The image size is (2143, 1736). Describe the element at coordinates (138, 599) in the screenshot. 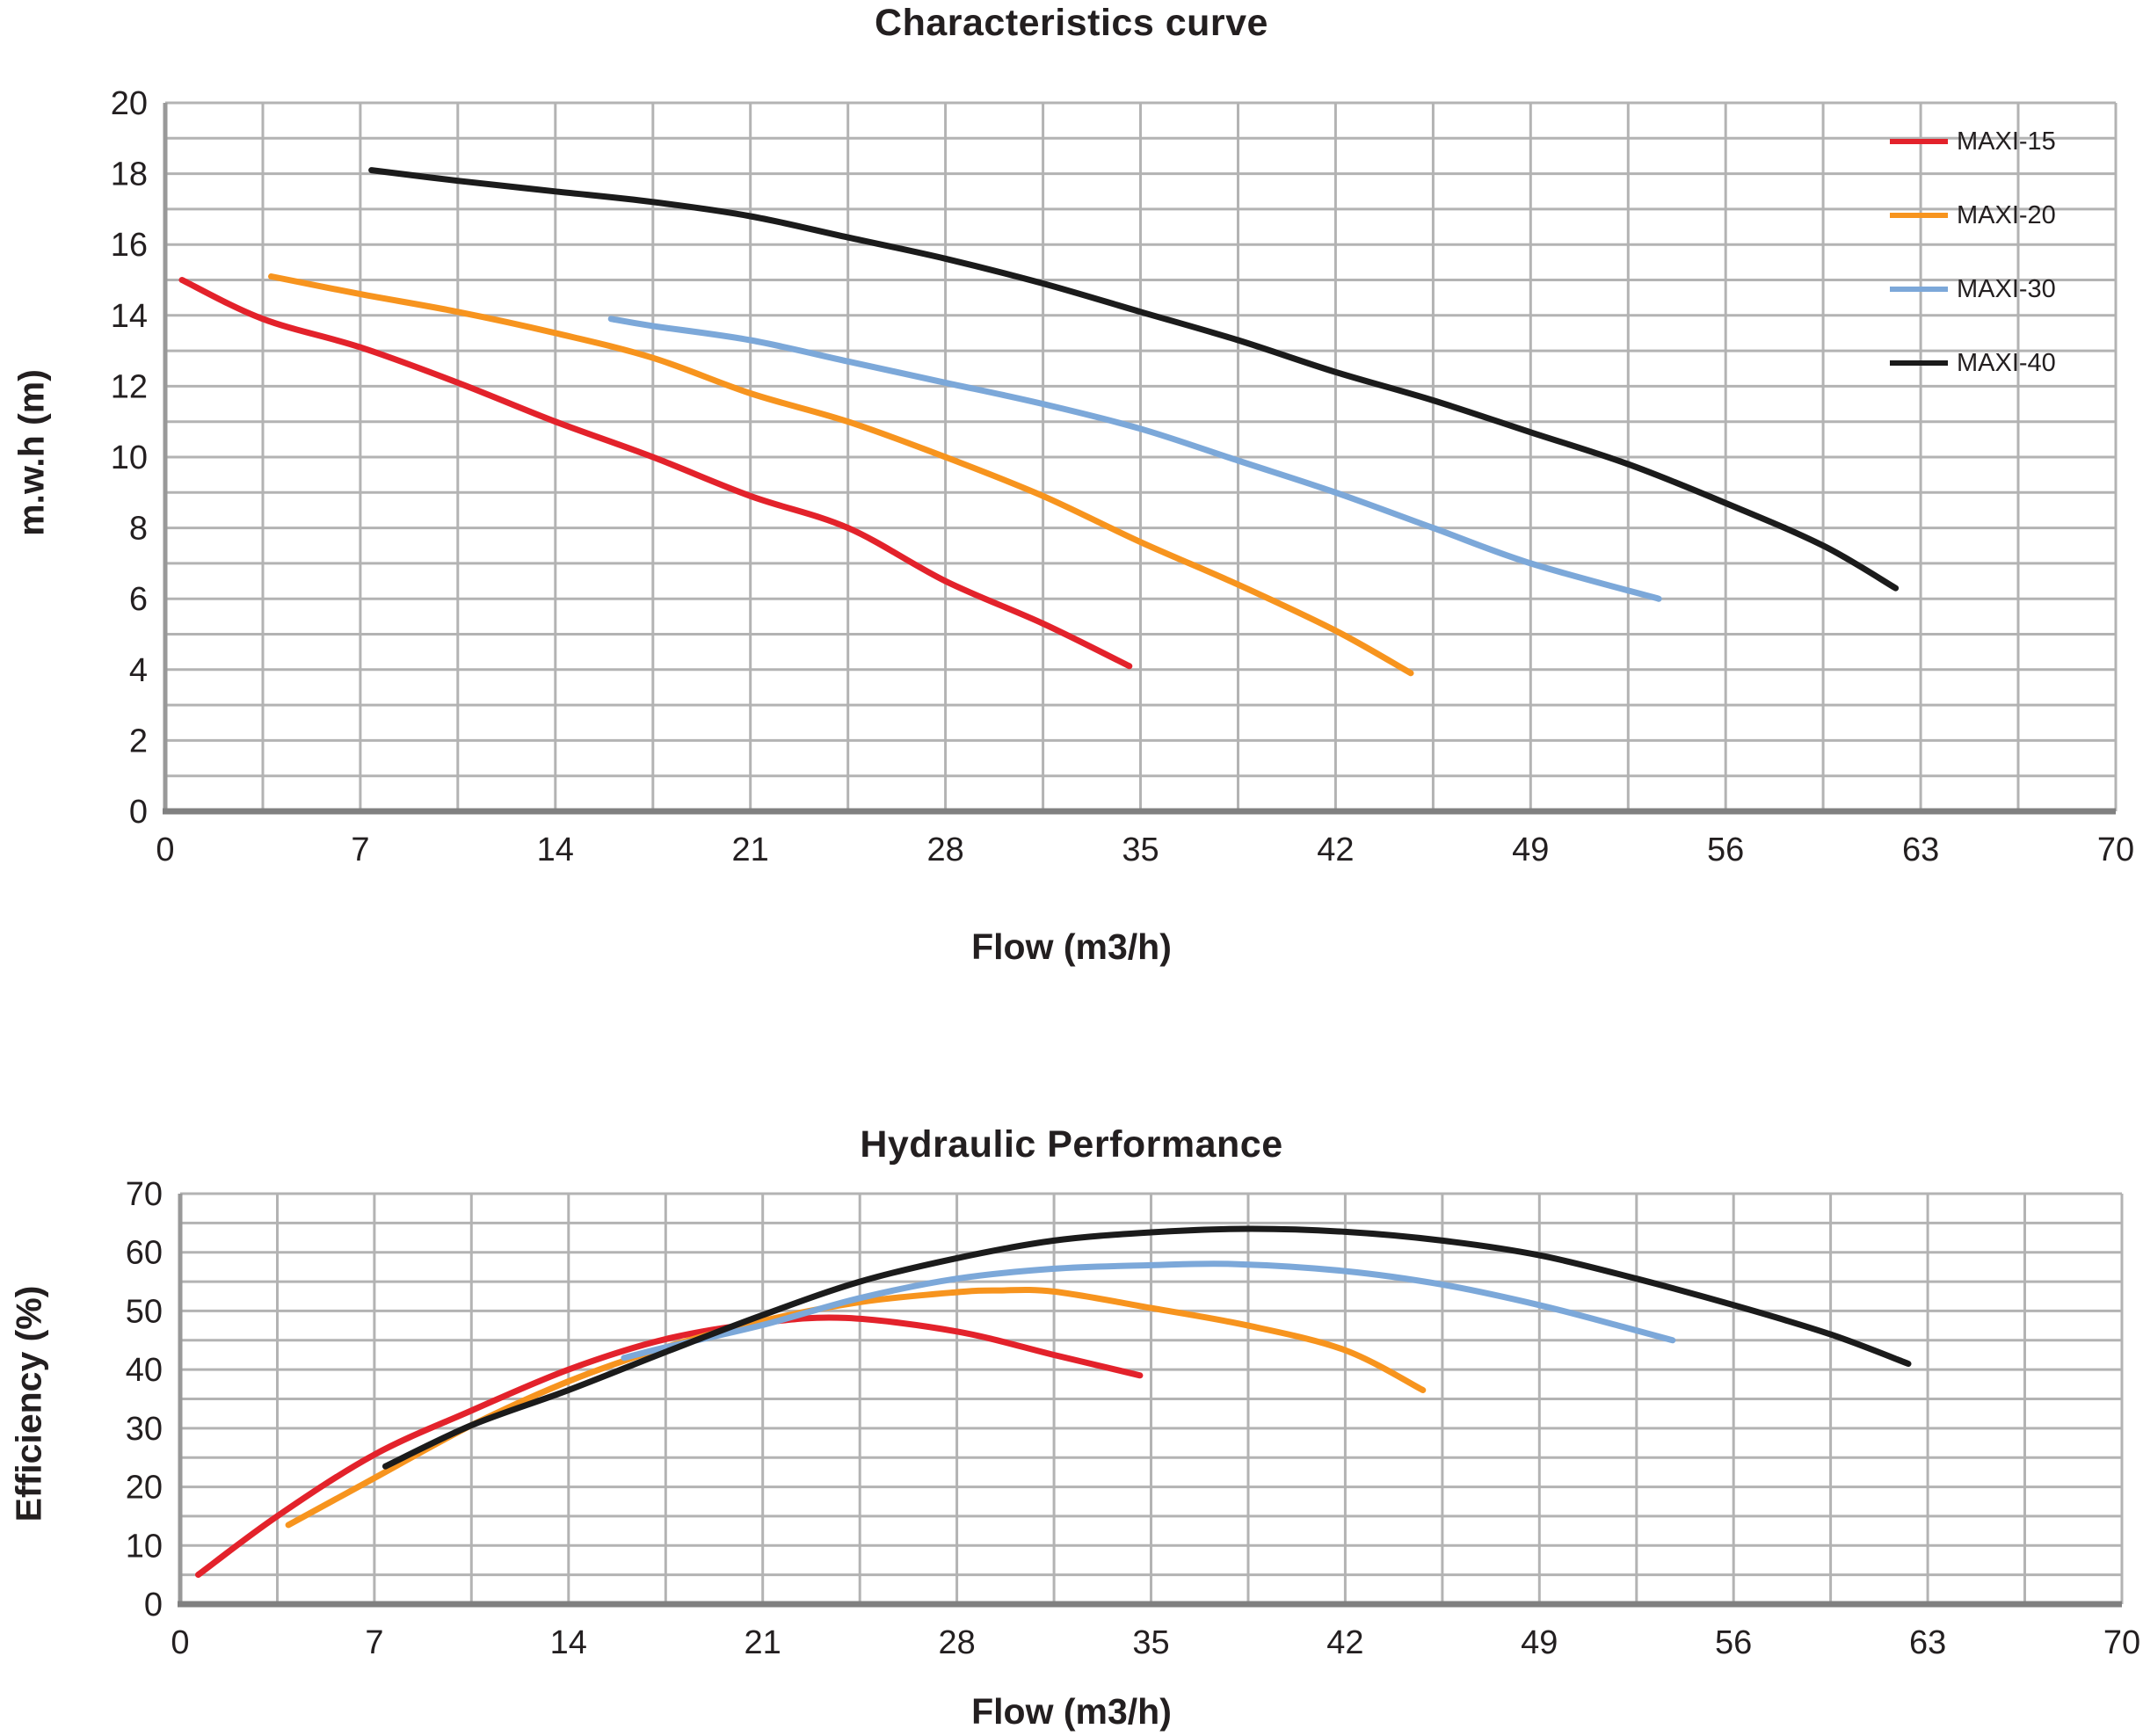

I see `y-tick-label: 6` at that location.